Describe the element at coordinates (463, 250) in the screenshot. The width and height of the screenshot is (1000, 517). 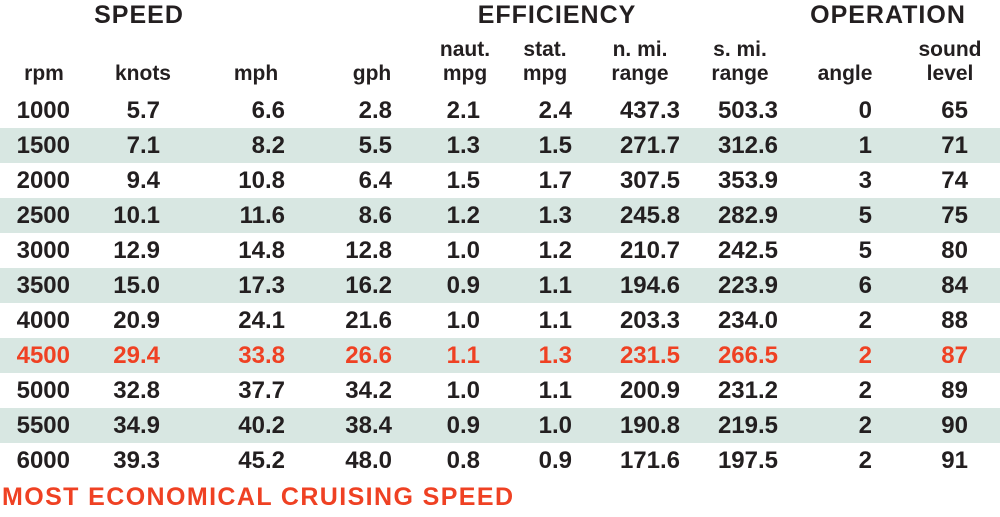
I see `cell-naut-mpg: 1.0` at that location.